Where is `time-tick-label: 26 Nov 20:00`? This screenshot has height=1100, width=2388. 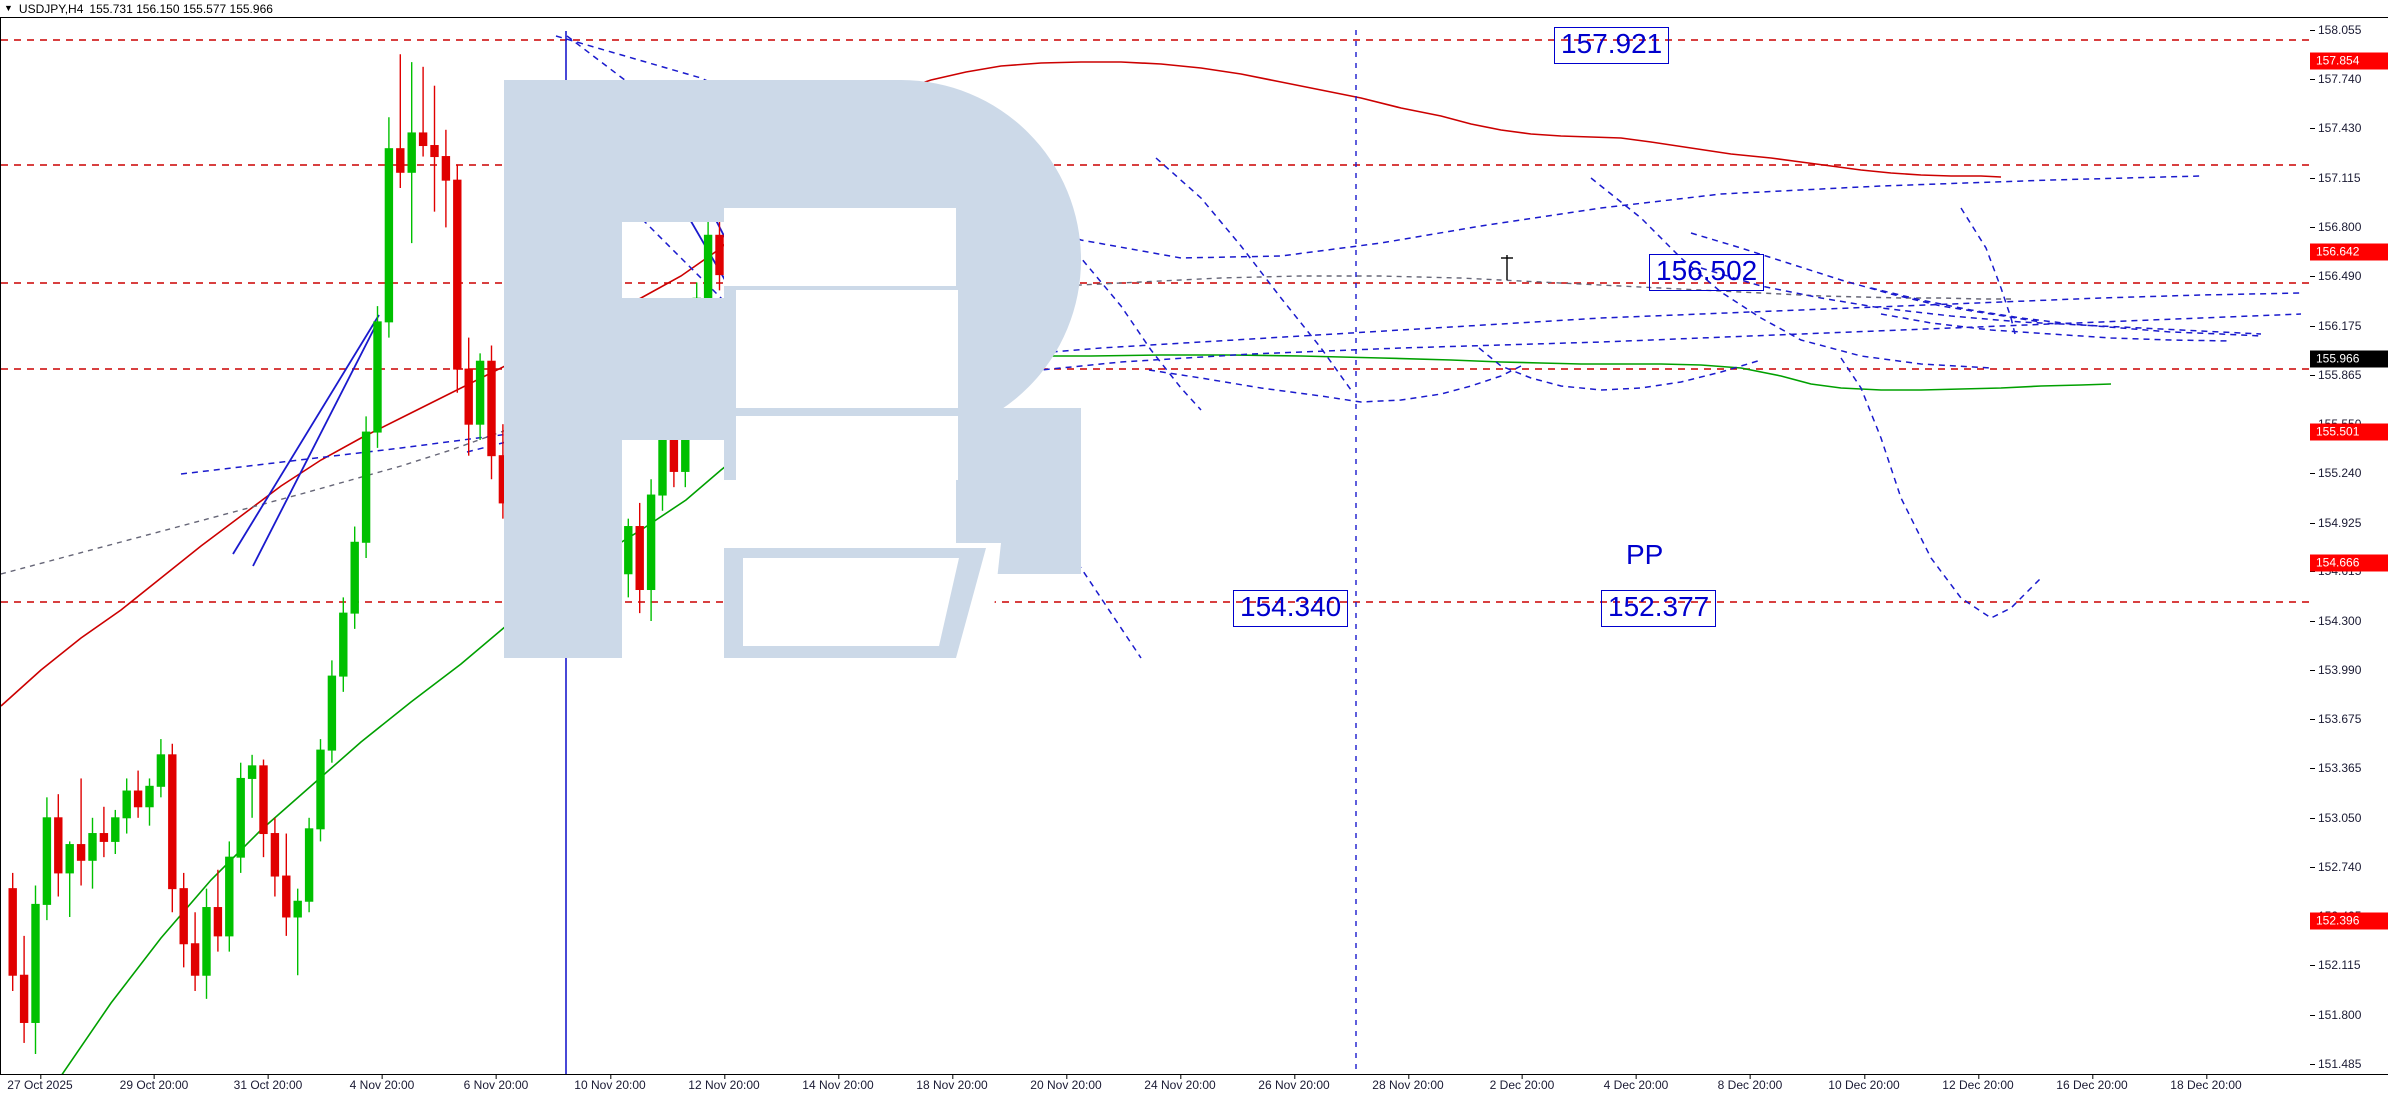
time-tick-label: 26 Nov 20:00 is located at coordinates (1294, 1083).